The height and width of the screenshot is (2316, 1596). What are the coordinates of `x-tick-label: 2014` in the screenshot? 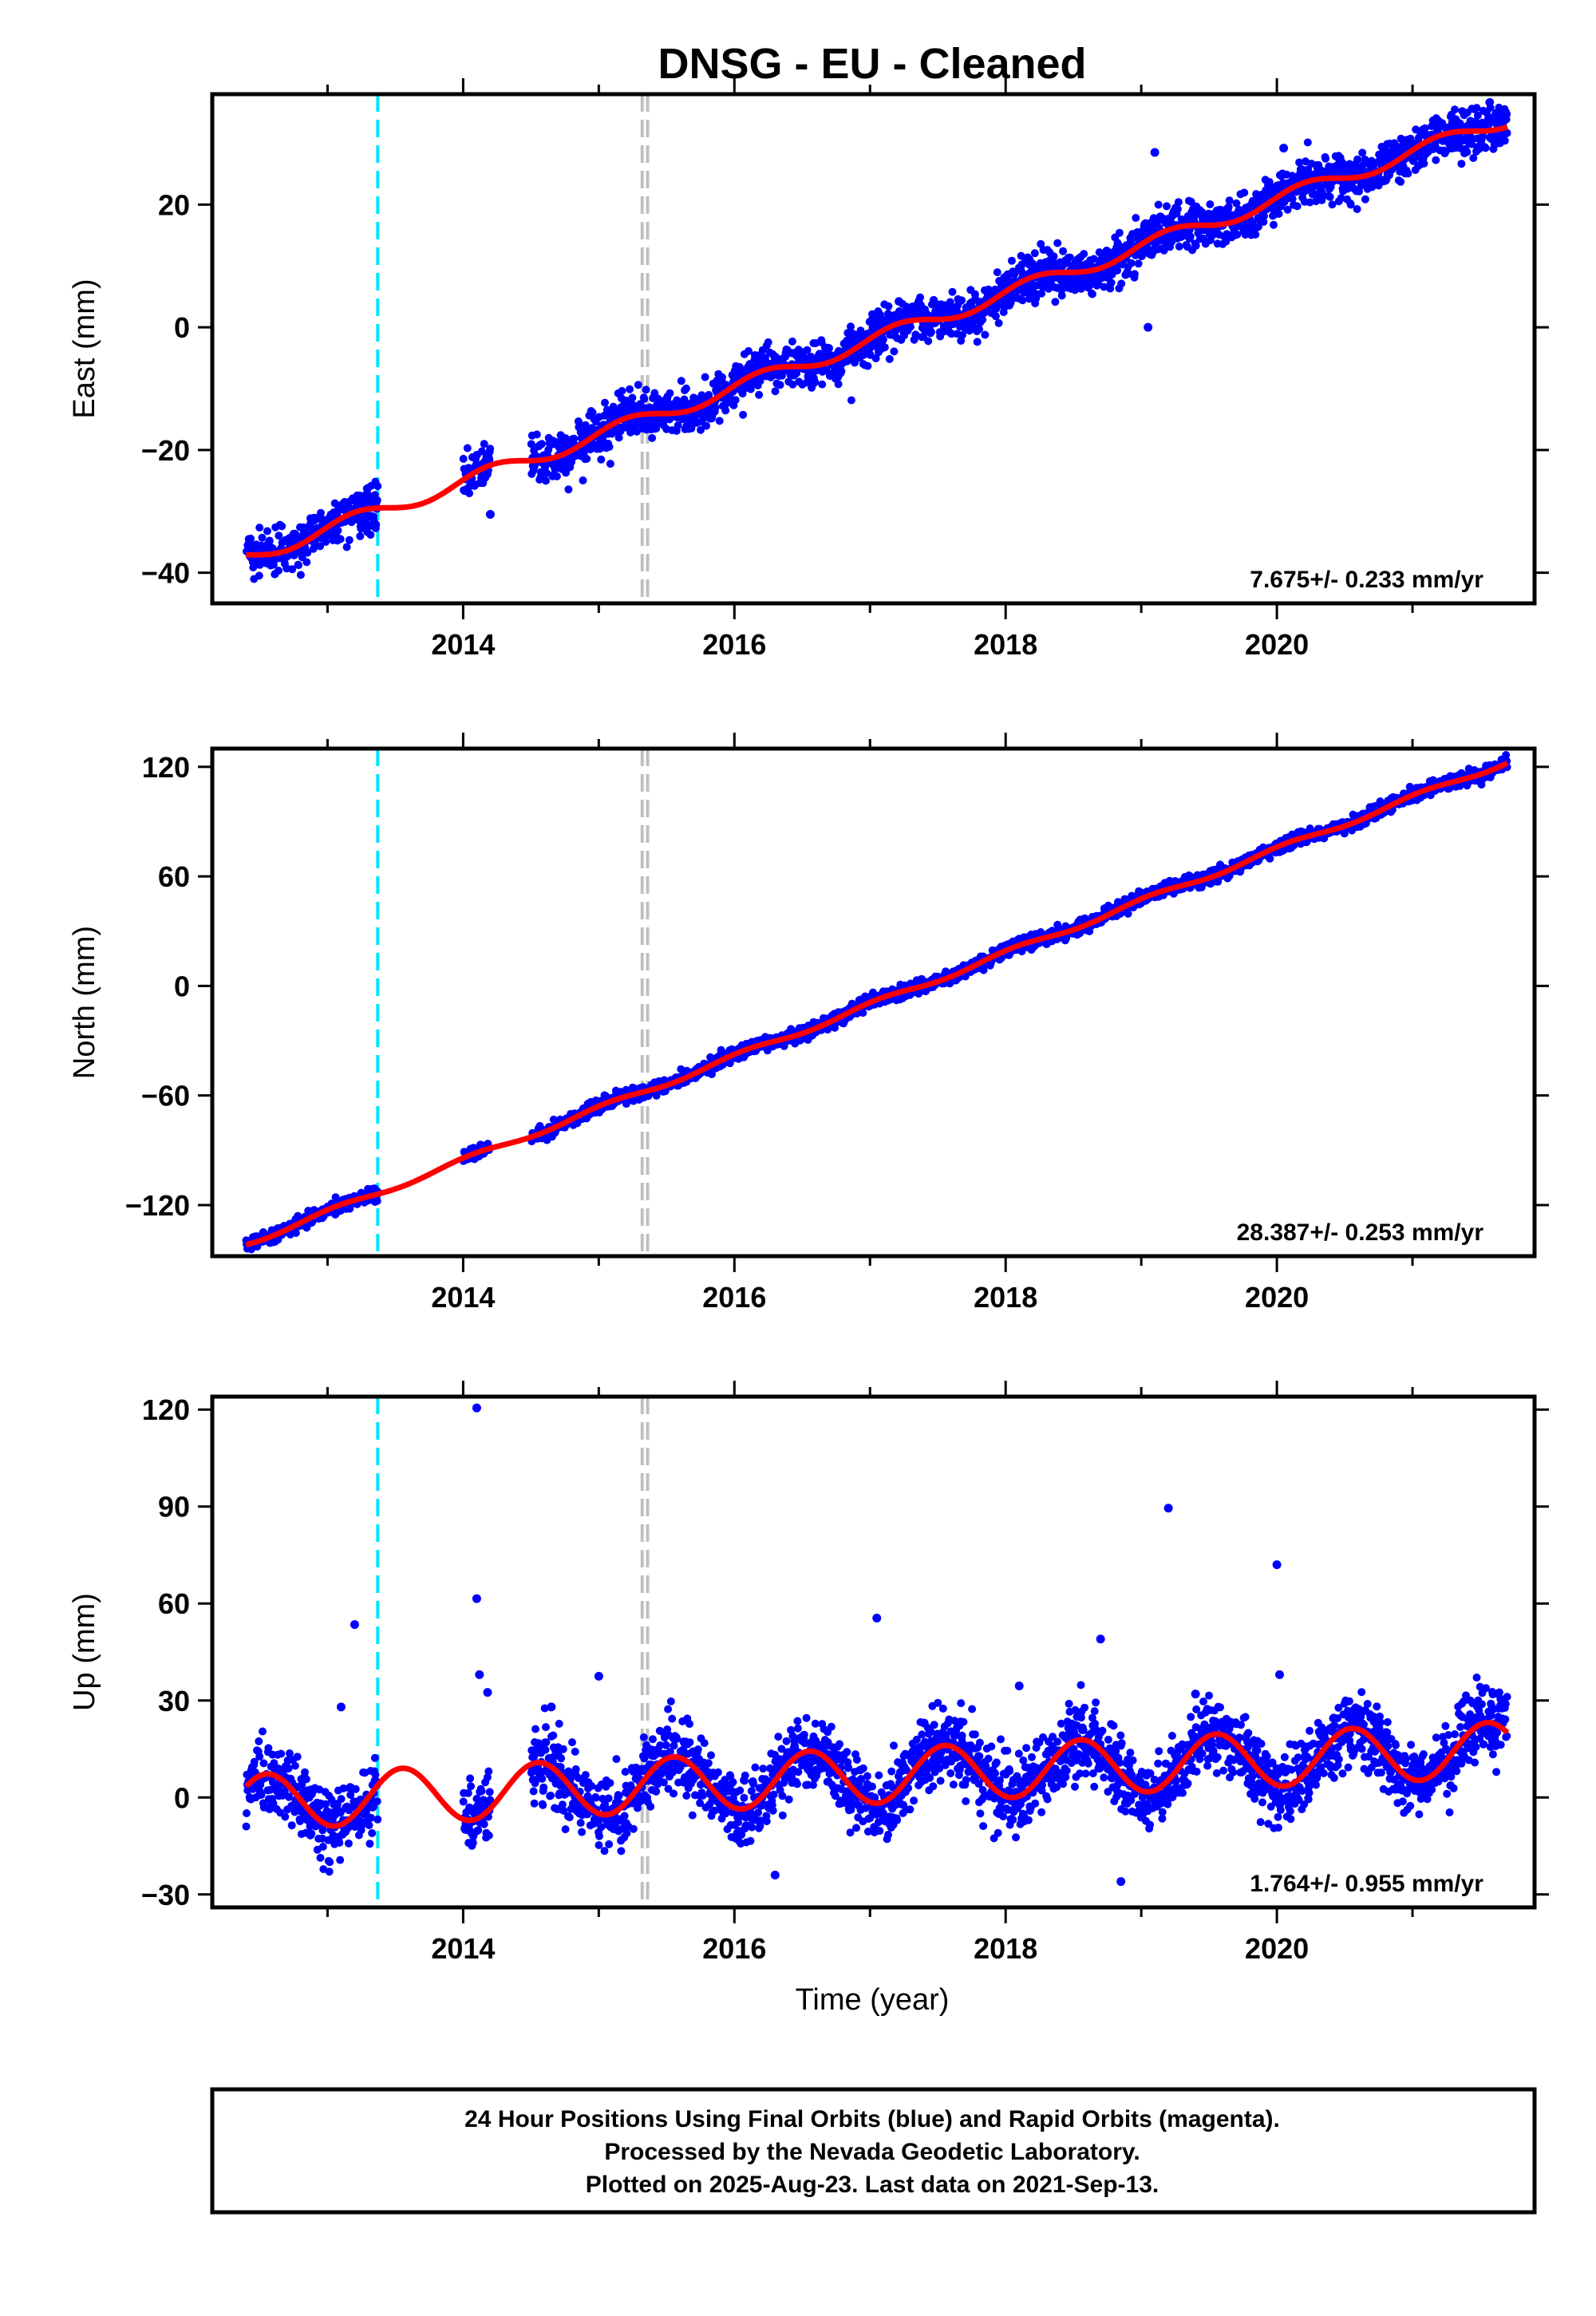 It's located at (463, 644).